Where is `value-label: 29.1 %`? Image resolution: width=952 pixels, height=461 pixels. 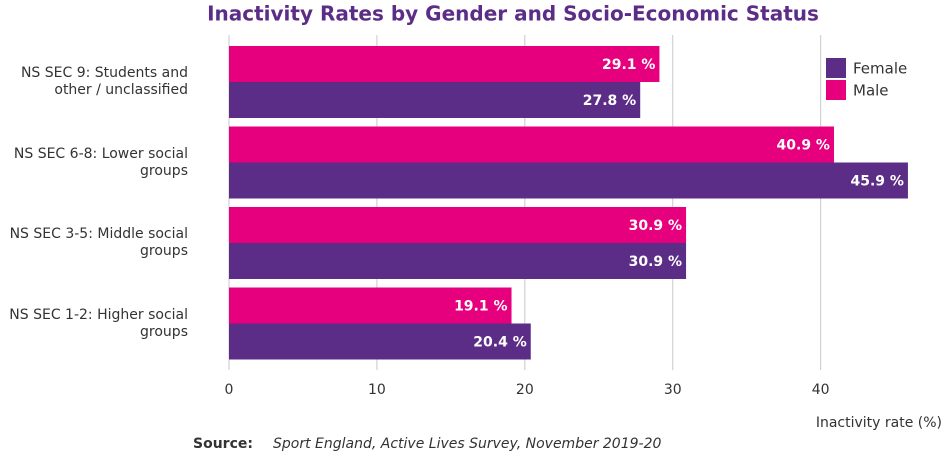
value-label: 29.1 % is located at coordinates (628, 65).